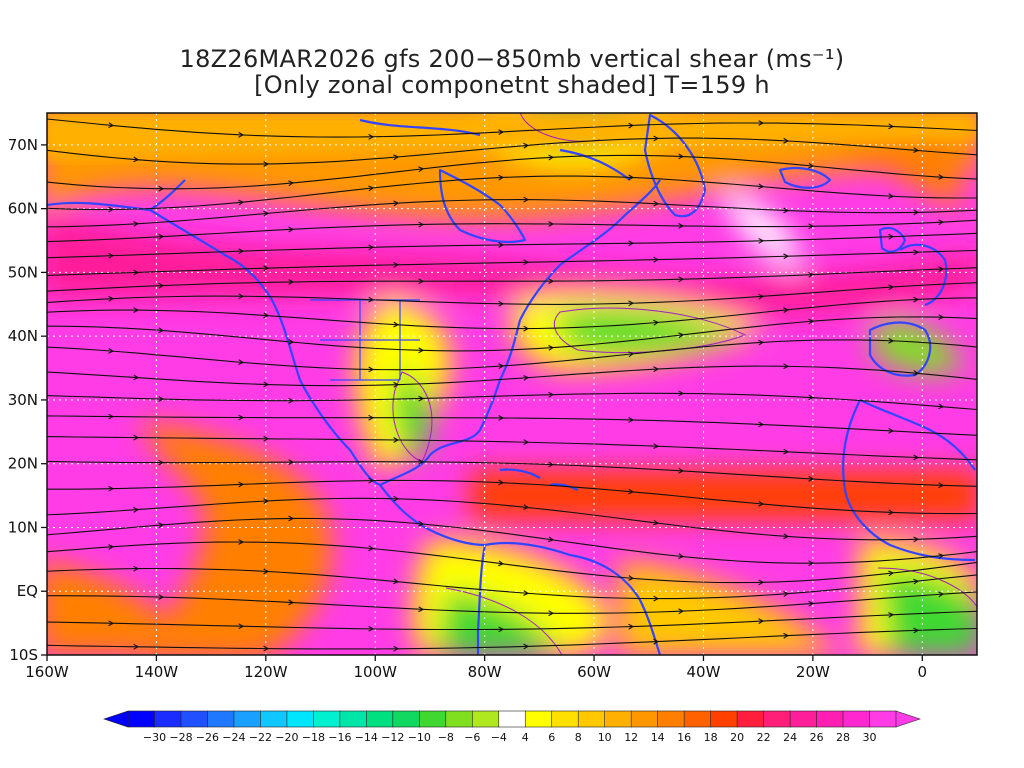  I want to click on latitude-axis: 70N 60N 50N 40N 30N 20N 10N EQ 10S, so click(27, 400).